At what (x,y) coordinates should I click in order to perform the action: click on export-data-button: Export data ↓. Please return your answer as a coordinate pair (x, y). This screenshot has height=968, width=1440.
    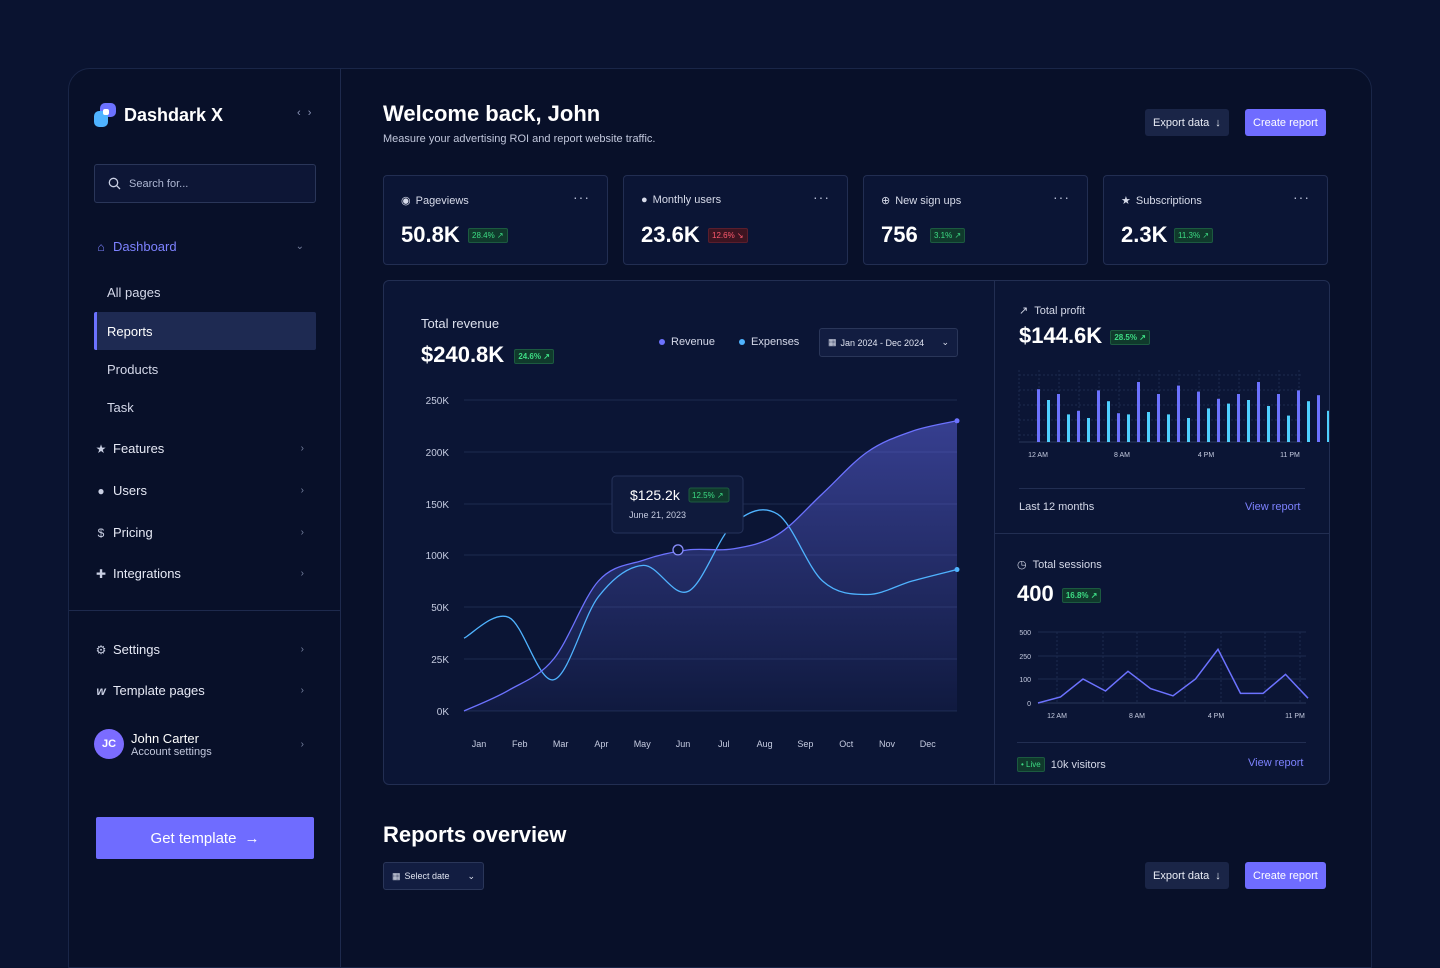
    Looking at the image, I should click on (1187, 122).